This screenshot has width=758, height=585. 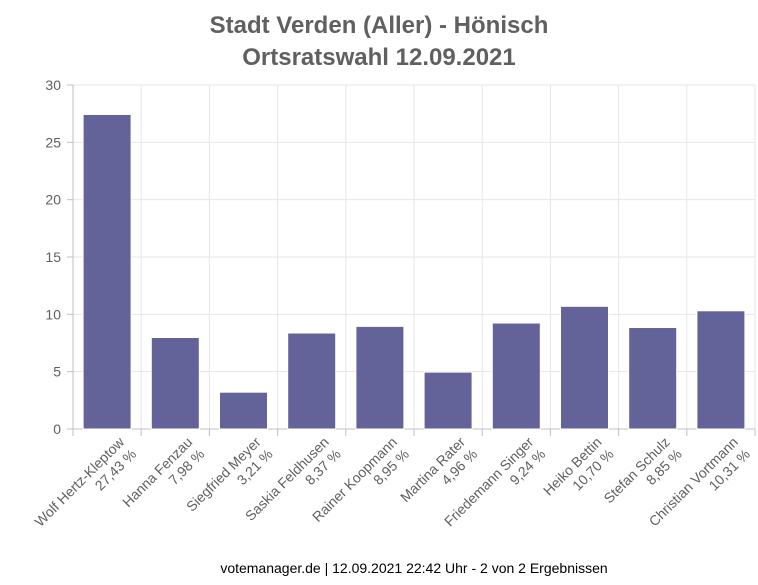 I want to click on chart-title: Stadt Verden (Aller) - Hönisch, so click(x=379, y=25).